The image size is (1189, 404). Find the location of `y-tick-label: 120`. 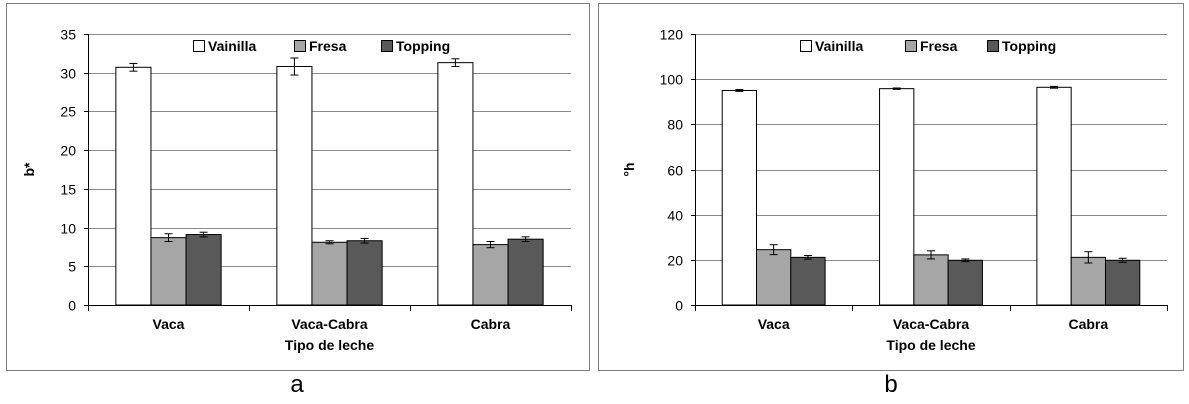

y-tick-label: 120 is located at coordinates (672, 35).